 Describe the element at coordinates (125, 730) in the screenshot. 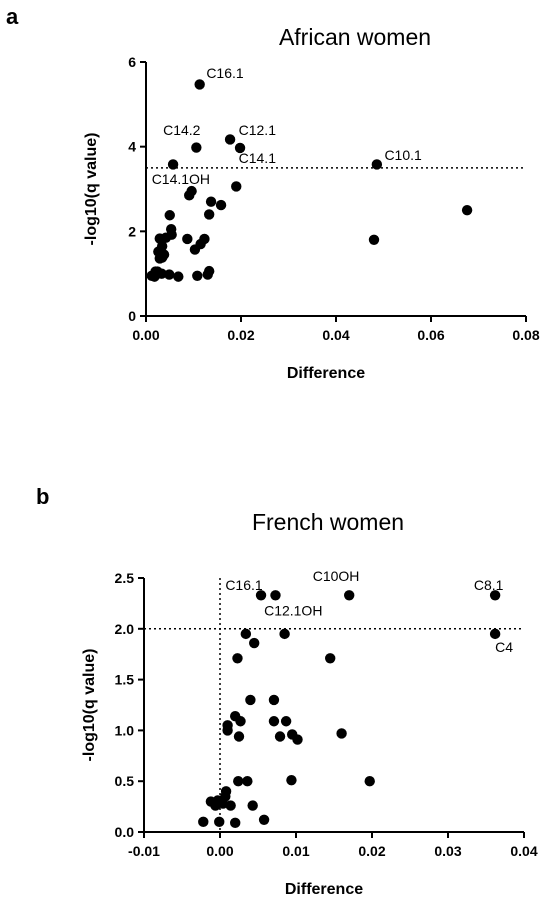

I see `panel-b-y-tick-label: 1.0` at that location.